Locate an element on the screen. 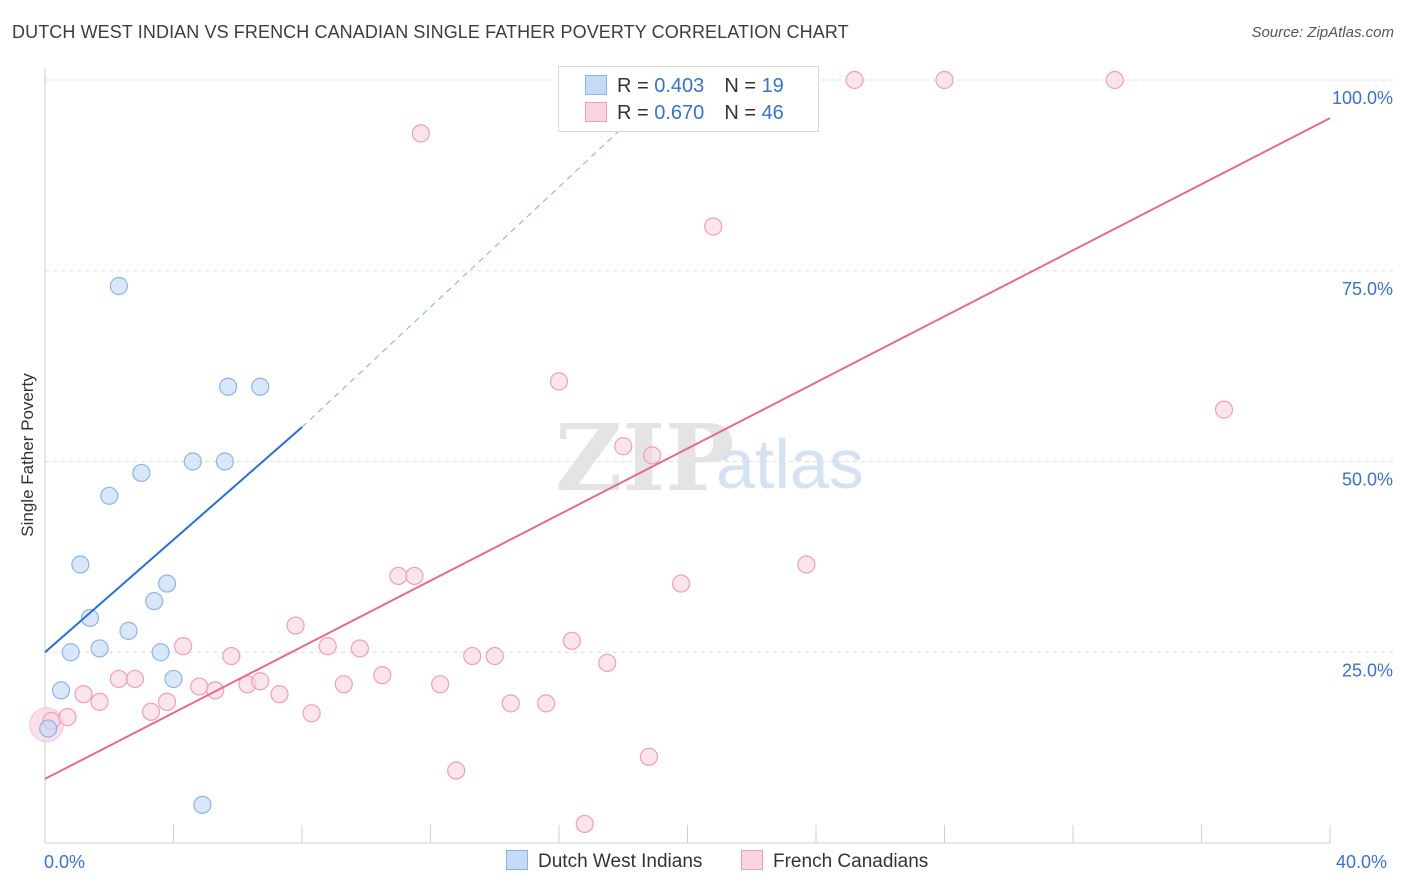  series-legend: Dutch West Indians French Canadians is located at coordinates (703, 864).